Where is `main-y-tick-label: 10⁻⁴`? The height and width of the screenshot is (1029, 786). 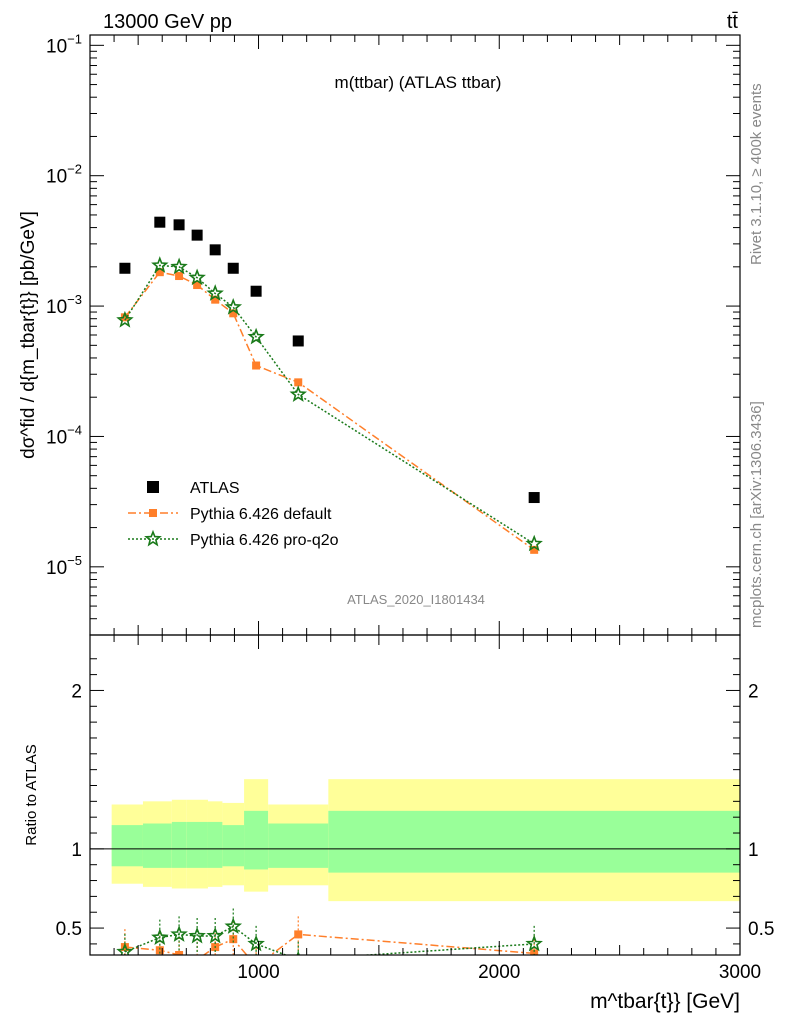 main-y-tick-label: 10⁻⁴ is located at coordinates (64, 435).